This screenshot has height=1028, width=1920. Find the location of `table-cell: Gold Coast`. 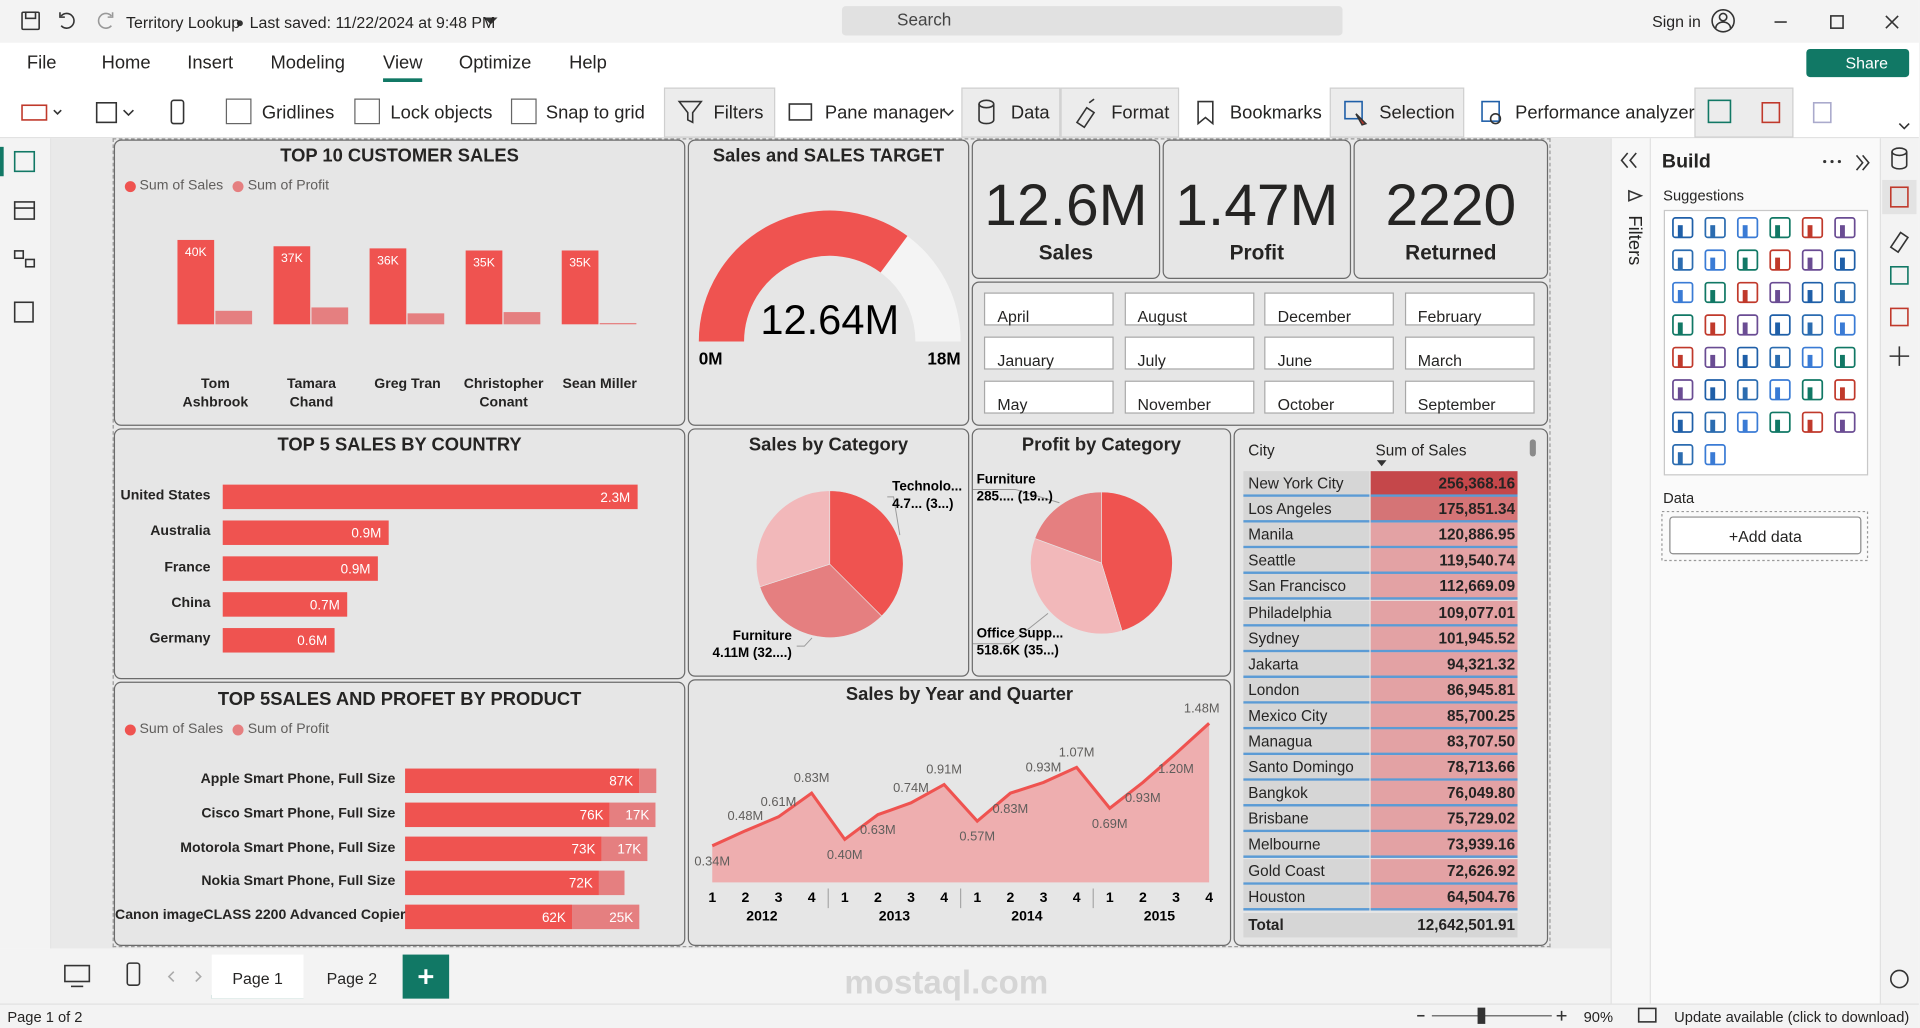

table-cell: Gold Coast is located at coordinates (1286, 871).